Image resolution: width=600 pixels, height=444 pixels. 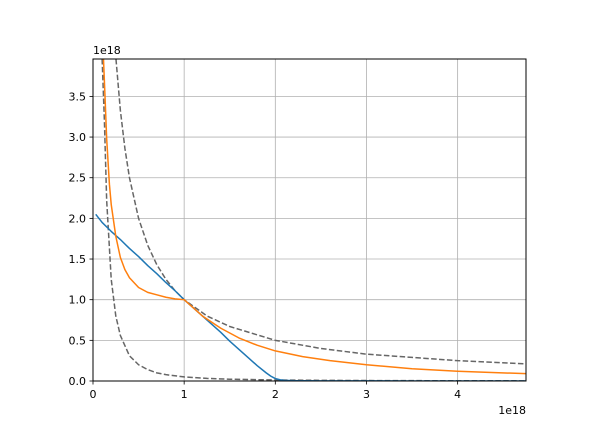 What do you see at coordinates (78, 381) in the screenshot?
I see `y-tick-label: 0.0` at bounding box center [78, 381].